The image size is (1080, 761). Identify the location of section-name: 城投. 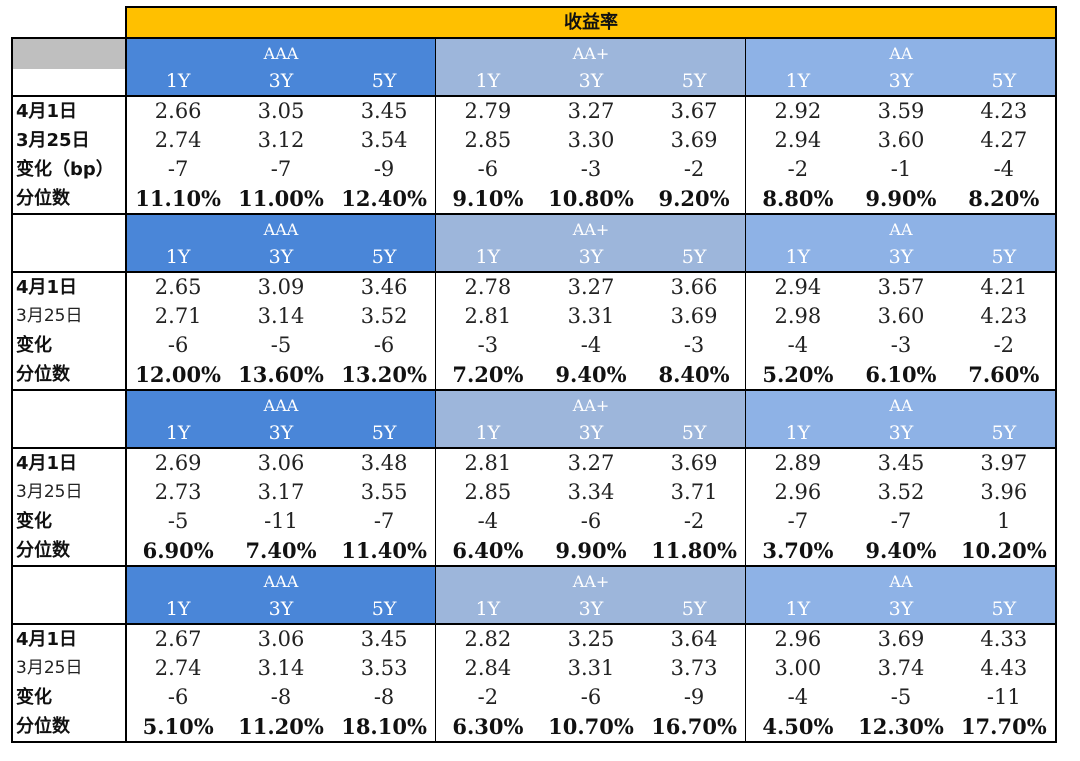
(68, 418).